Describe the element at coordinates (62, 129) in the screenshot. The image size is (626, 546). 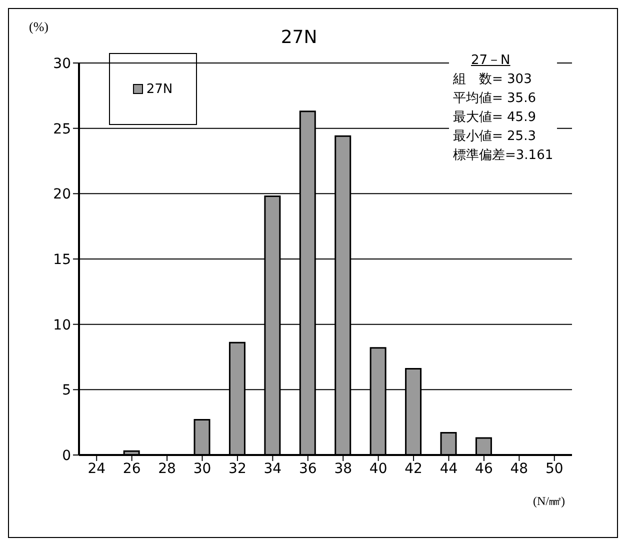
I see `y-tick-label: 25` at that location.